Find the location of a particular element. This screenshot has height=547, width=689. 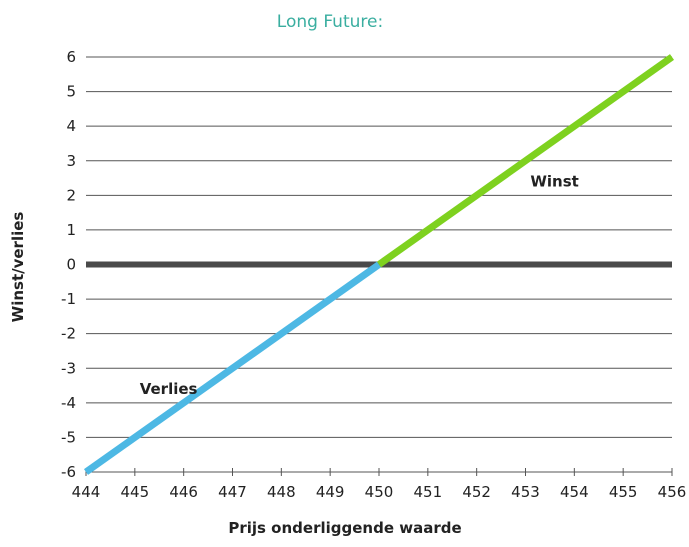

x-tick-label: 456 is located at coordinates (672, 492).